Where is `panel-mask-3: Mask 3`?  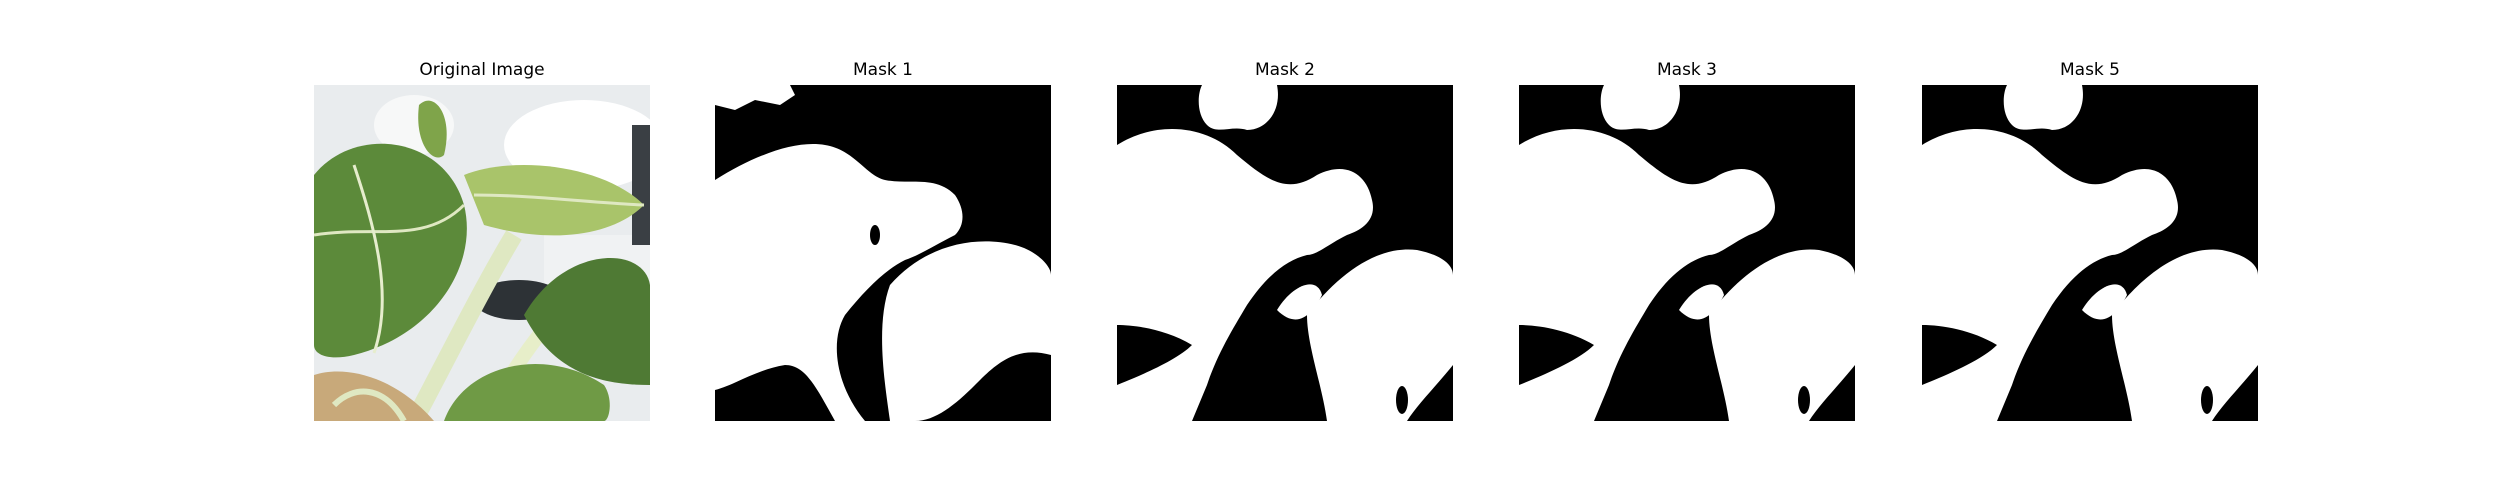 panel-mask-3: Mask 3 is located at coordinates (1687, 250).